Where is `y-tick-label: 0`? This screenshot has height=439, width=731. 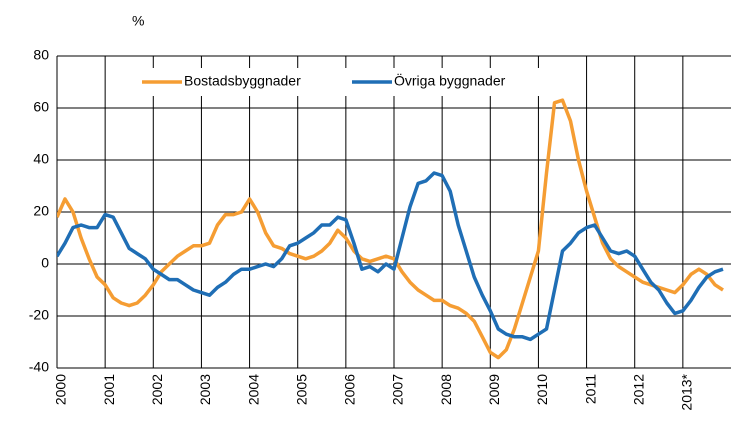
y-tick-label: 0 is located at coordinates (45, 263).